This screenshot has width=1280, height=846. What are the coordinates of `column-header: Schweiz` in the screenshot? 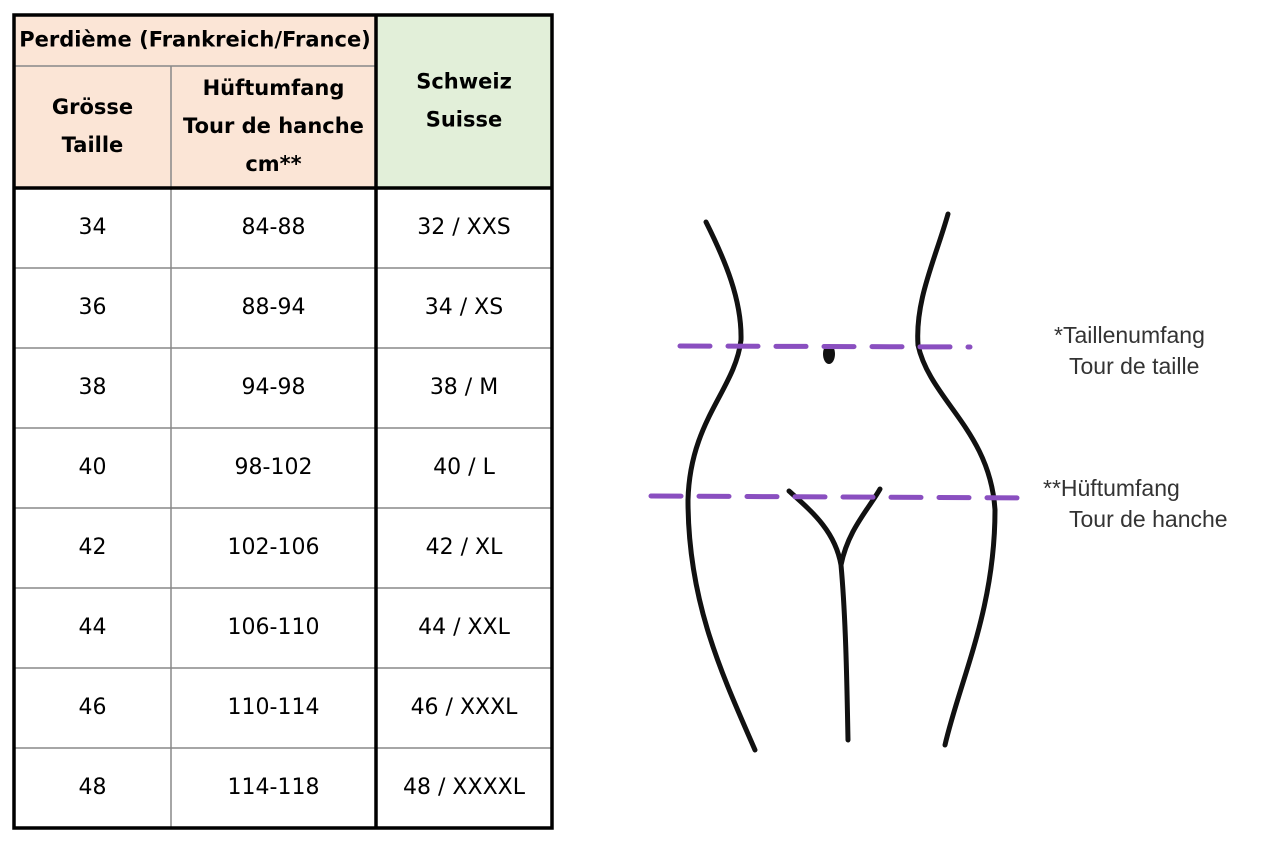 It's located at (464, 82).